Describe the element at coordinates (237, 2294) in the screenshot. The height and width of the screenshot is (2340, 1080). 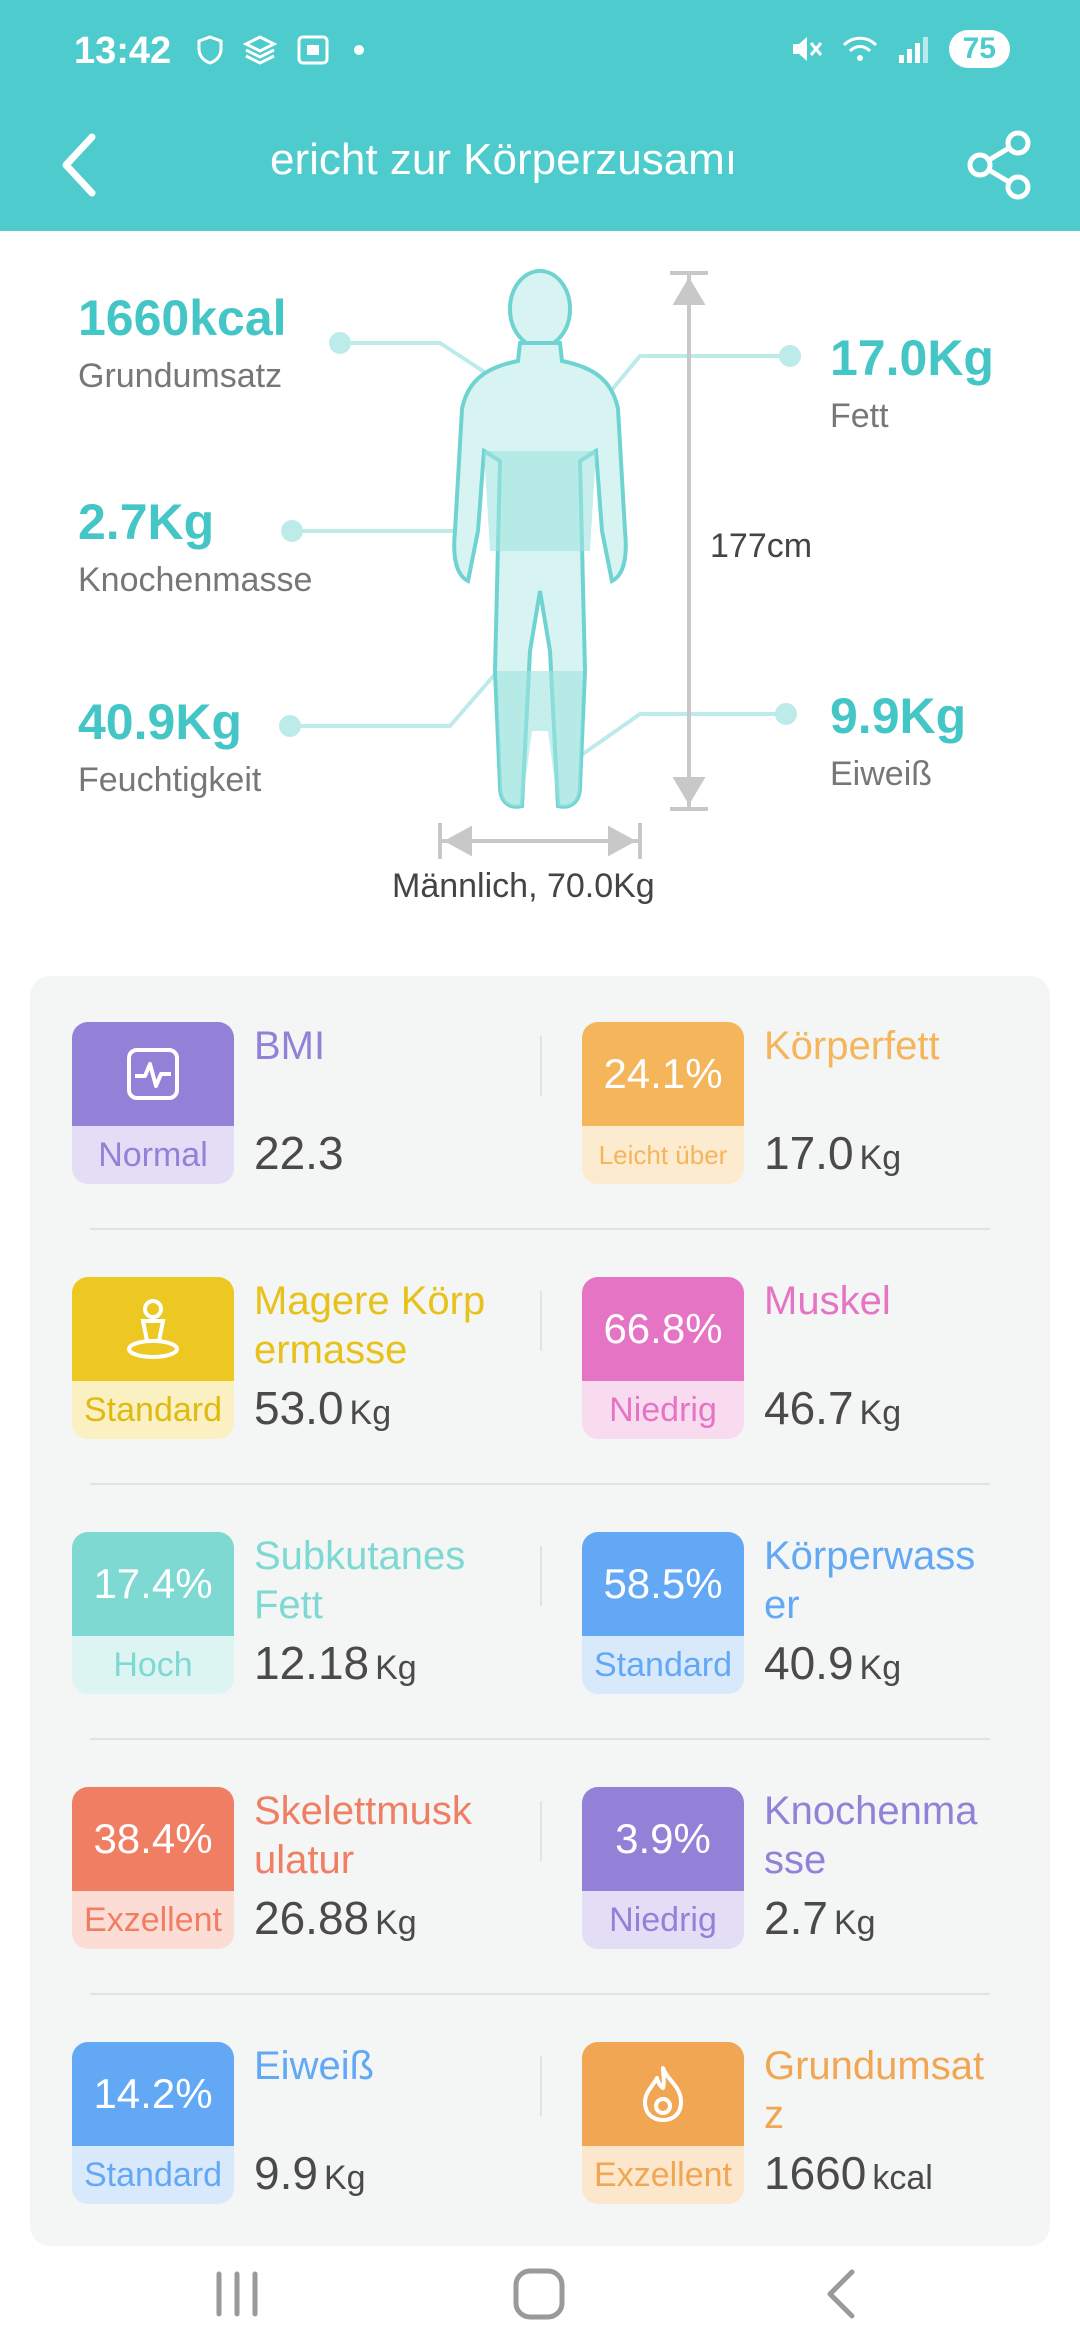
I see `recent-apps-icon` at that location.